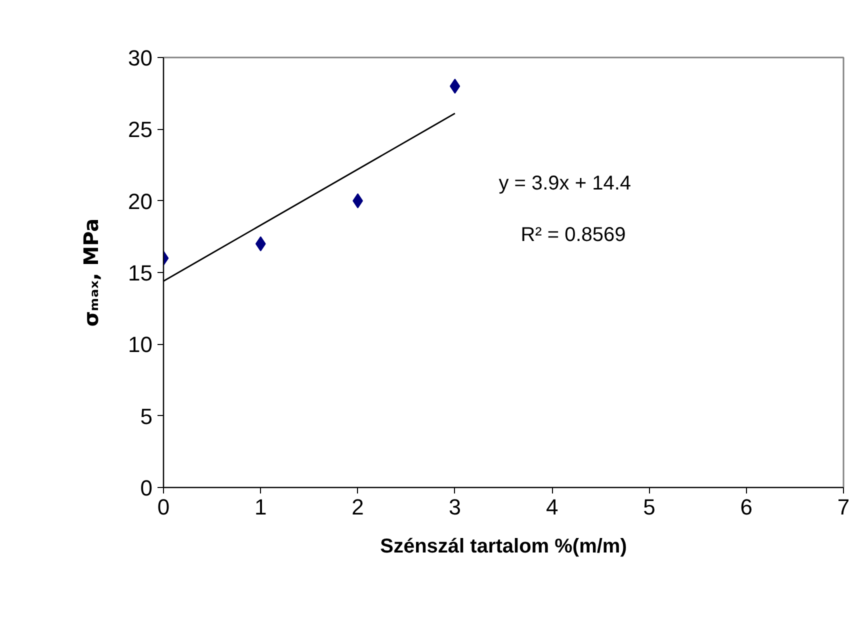 The height and width of the screenshot is (618, 861). What do you see at coordinates (746, 507) in the screenshot?
I see `x-tick-label: 6` at bounding box center [746, 507].